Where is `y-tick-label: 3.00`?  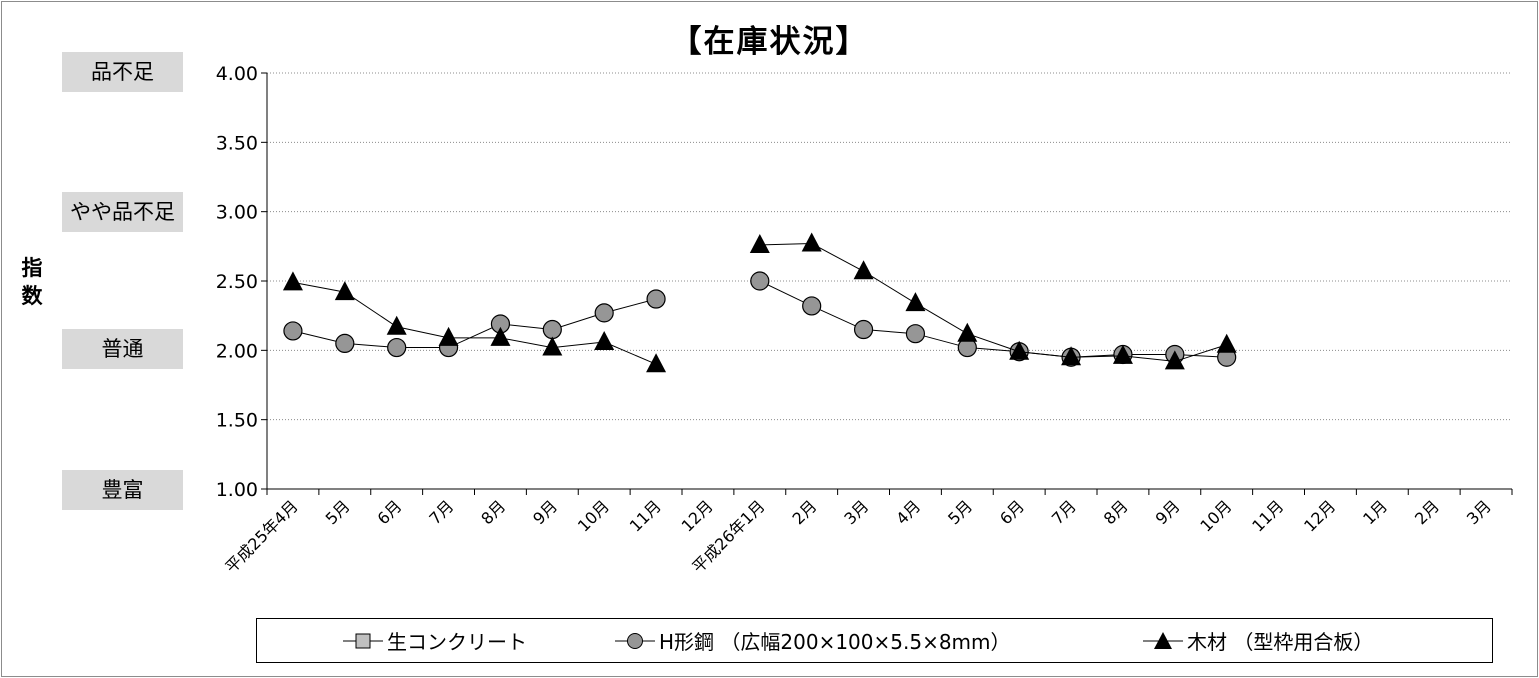 y-tick-label: 3.00 is located at coordinates (237, 213).